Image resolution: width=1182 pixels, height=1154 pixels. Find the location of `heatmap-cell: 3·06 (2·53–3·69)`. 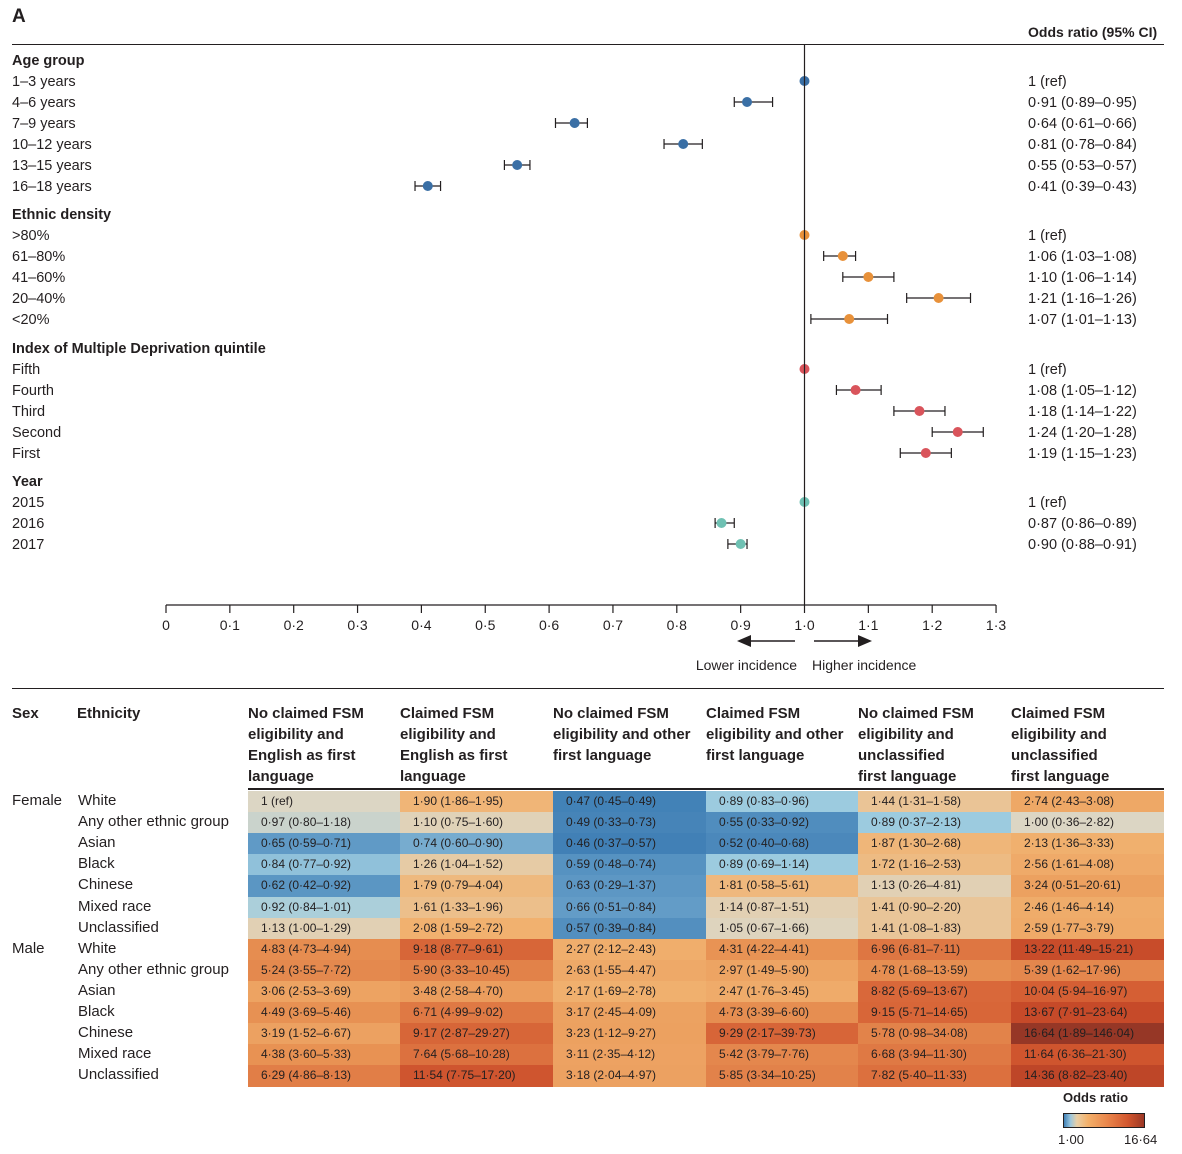

heatmap-cell: 3·06 (2·53–3·69) is located at coordinates (324, 991).